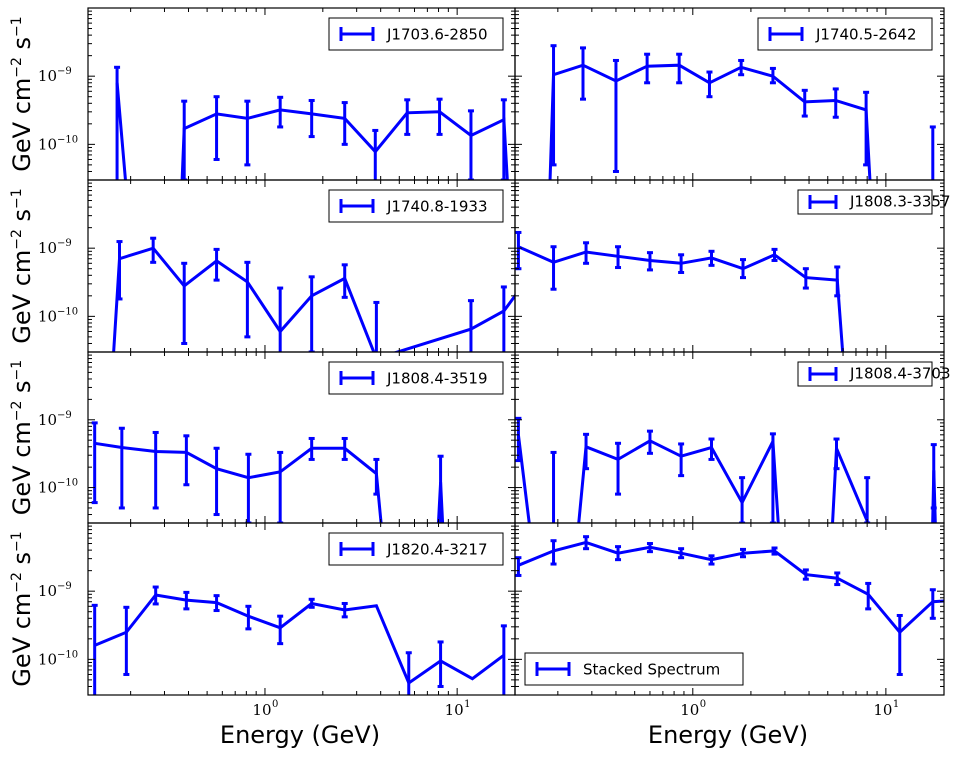 The height and width of the screenshot is (761, 958). I want to click on legend-label: J1808.4-3703, so click(900, 374).